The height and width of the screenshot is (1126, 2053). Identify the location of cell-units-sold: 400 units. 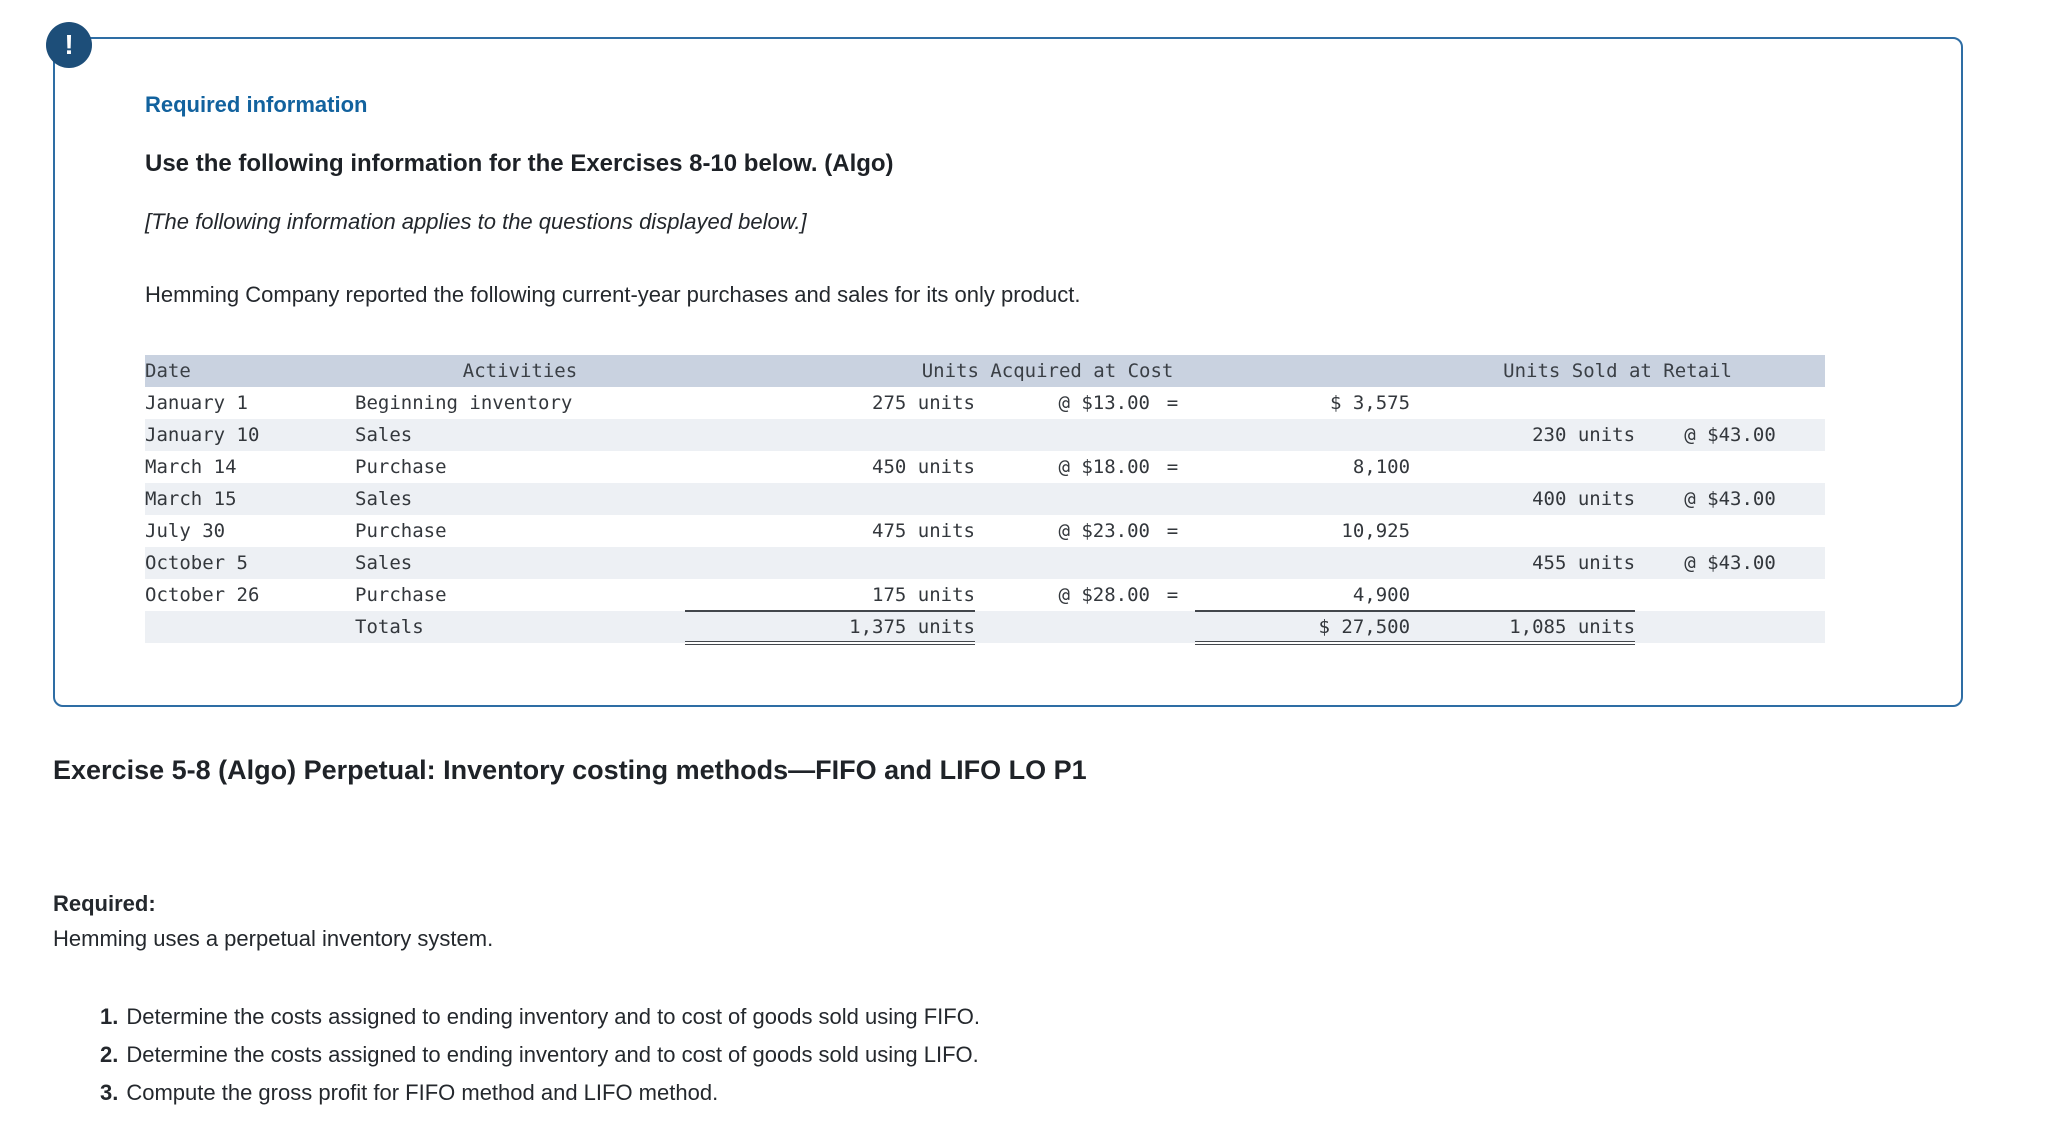
(1584, 499).